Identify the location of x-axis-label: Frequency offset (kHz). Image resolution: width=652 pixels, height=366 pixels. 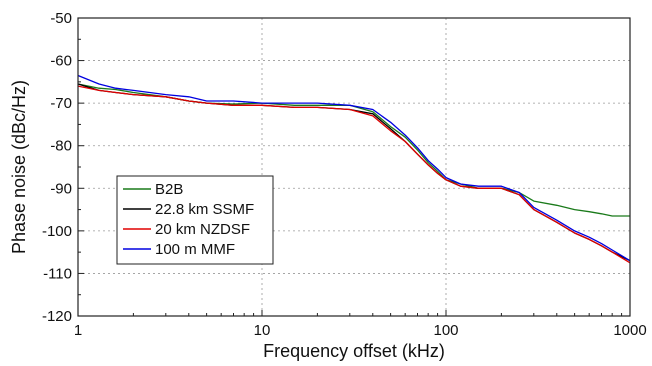
(354, 351).